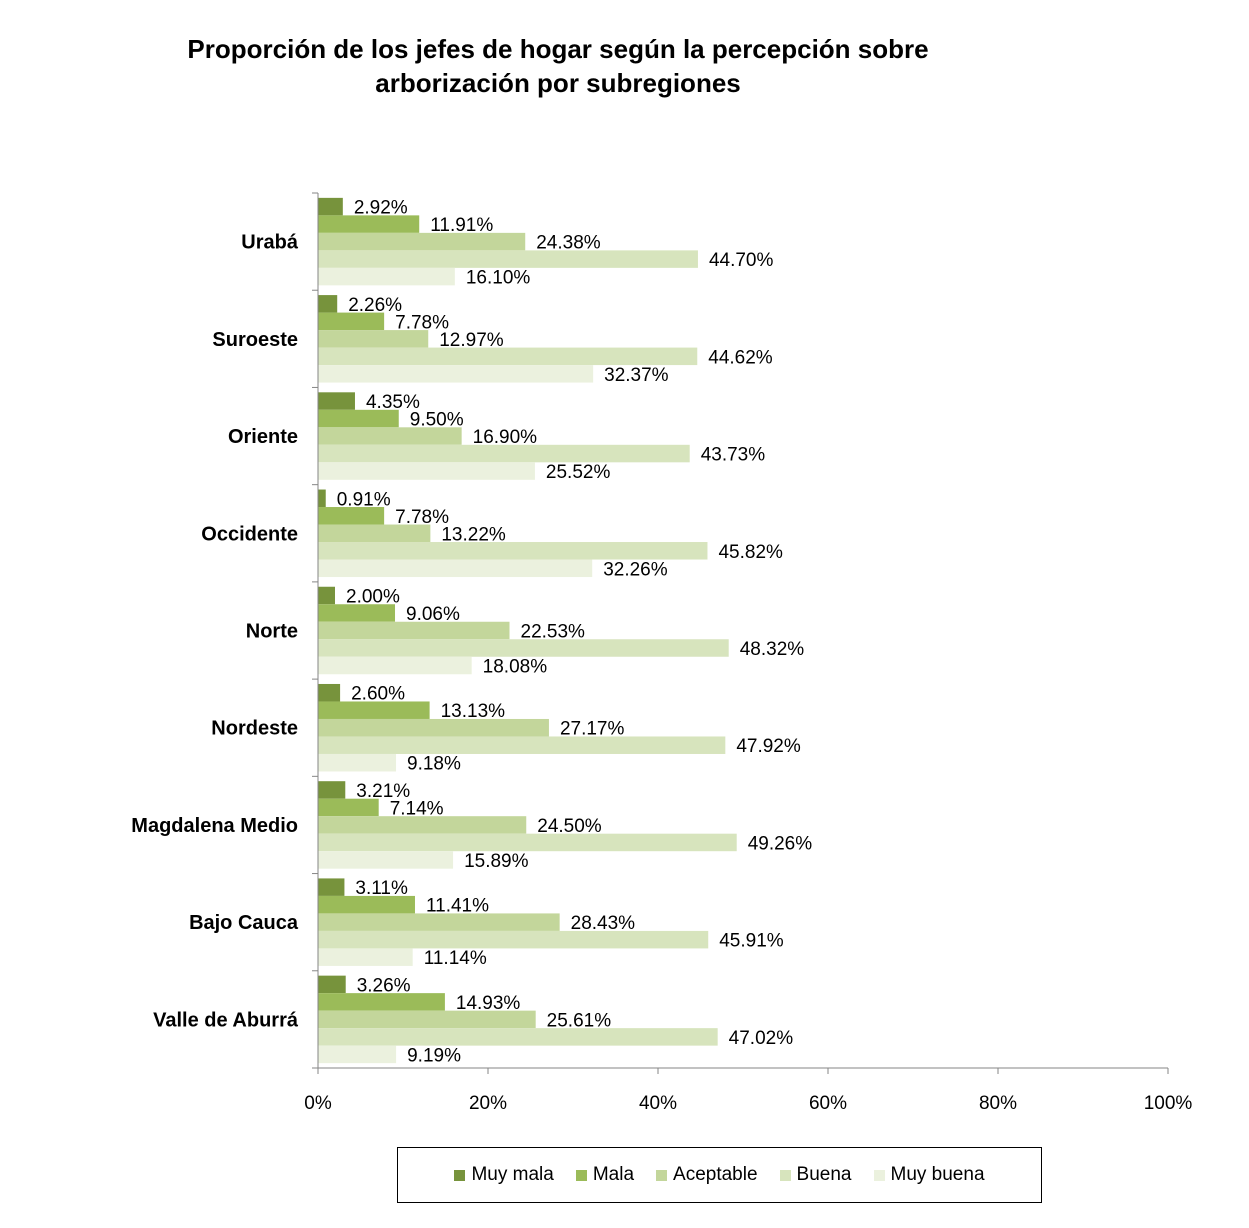 This screenshot has width=1249, height=1228. Describe the element at coordinates (603, 923) in the screenshot. I see `data-label-aceptable-7: 28.43%` at that location.